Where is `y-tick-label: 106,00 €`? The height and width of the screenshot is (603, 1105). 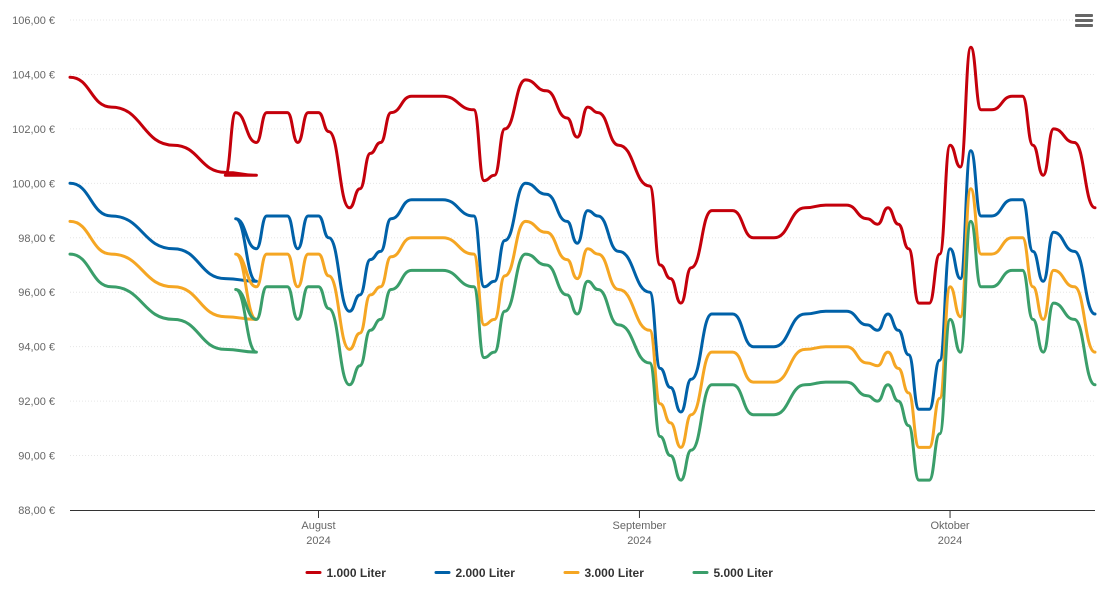
y-tick-label: 106,00 € is located at coordinates (33, 21).